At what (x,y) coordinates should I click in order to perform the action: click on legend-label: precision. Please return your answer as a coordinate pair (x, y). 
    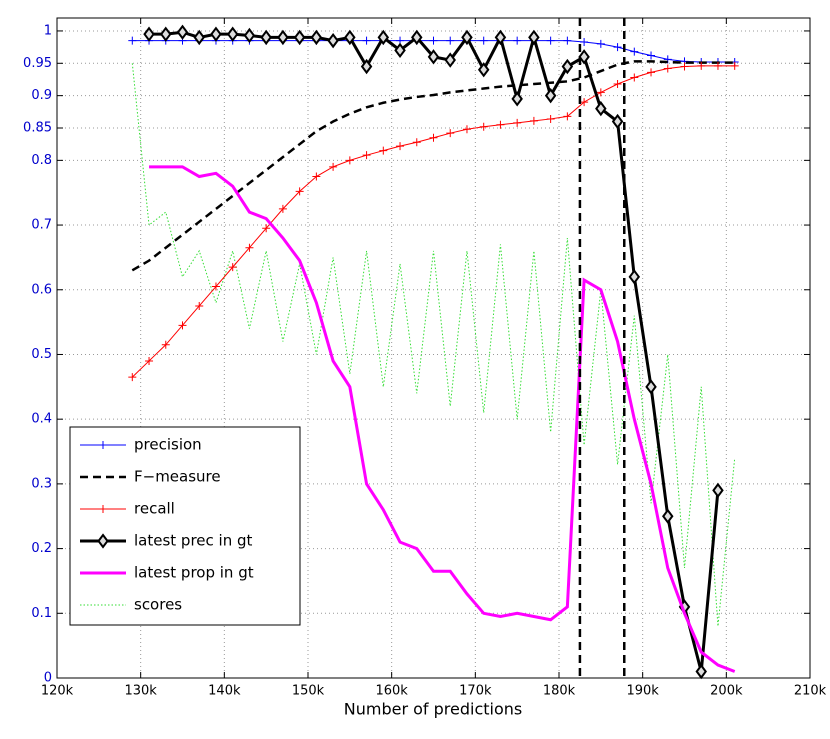
    Looking at the image, I should click on (168, 445).